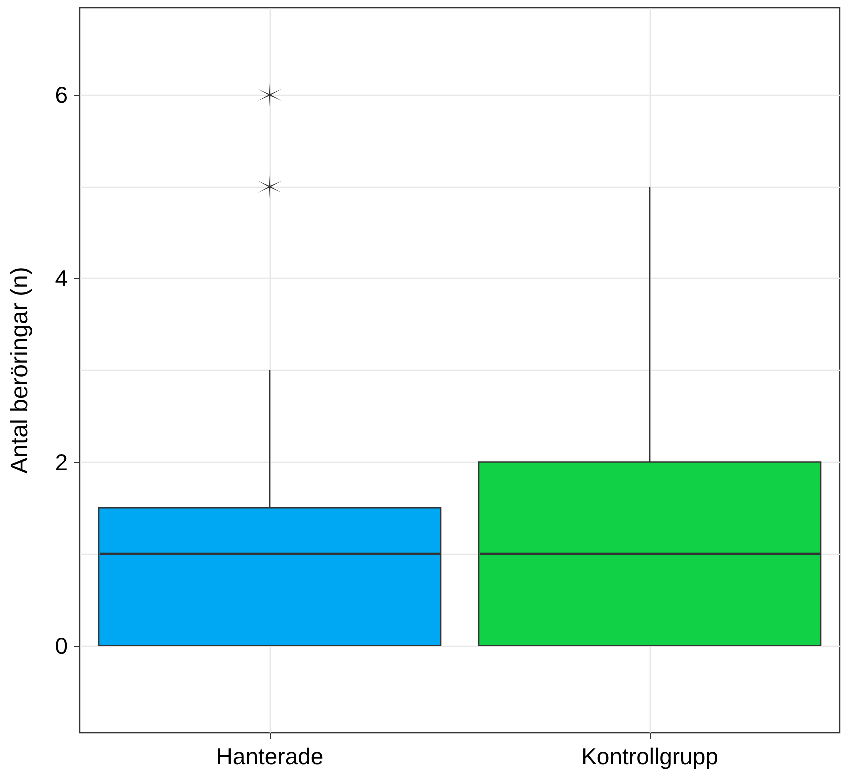 Image resolution: width=850 pixels, height=776 pixels. Describe the element at coordinates (61, 645) in the screenshot. I see `y-tick-label: 0` at that location.